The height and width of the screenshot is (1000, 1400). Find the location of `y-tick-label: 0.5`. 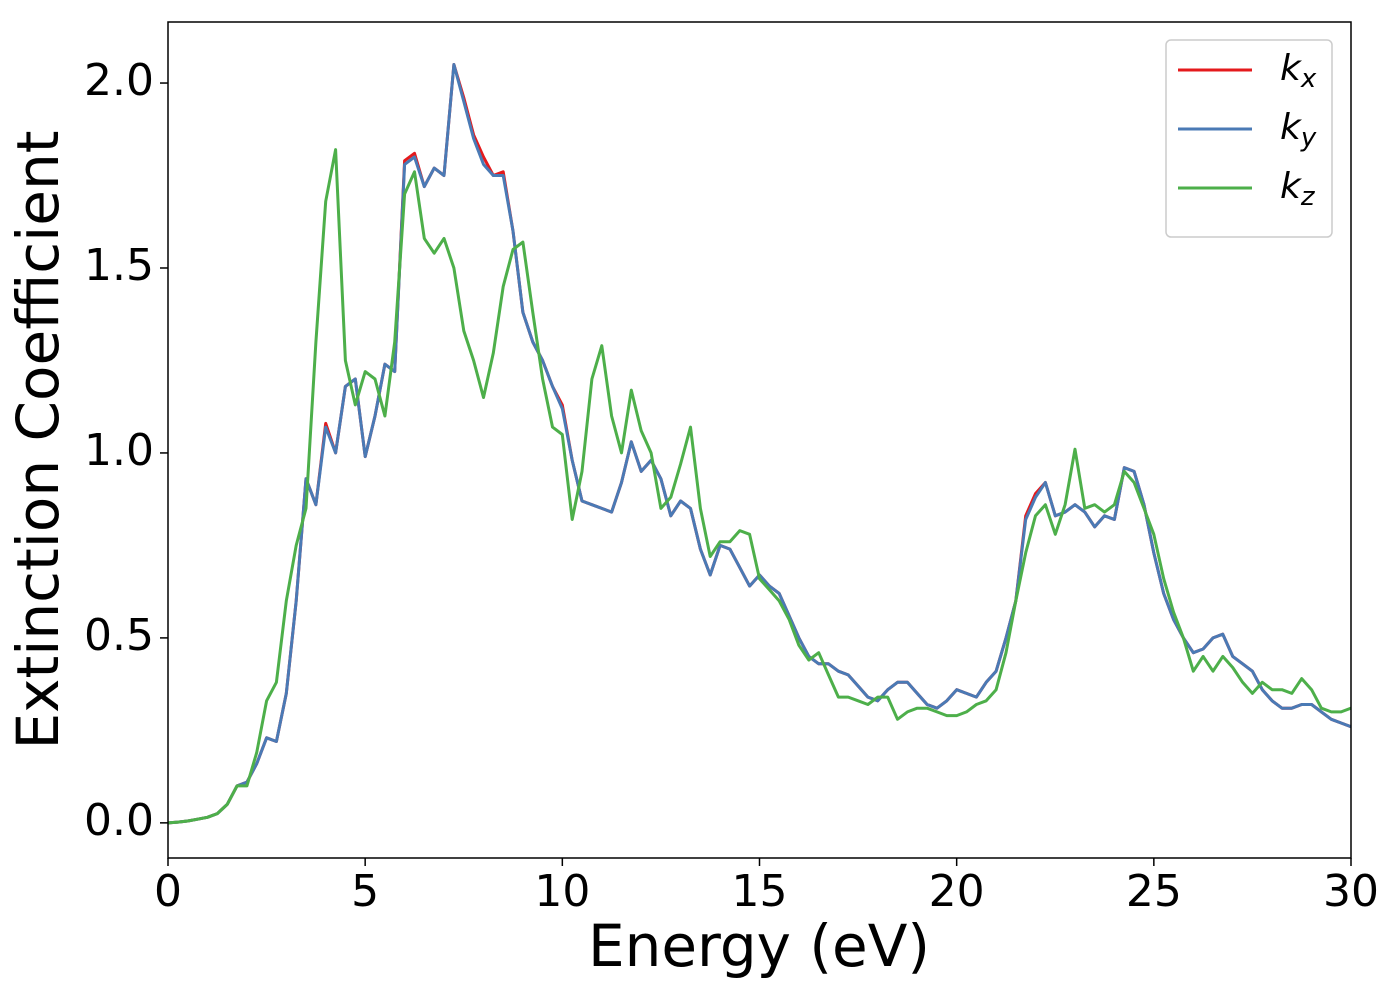

y-tick-label: 0.5 is located at coordinates (119, 635).